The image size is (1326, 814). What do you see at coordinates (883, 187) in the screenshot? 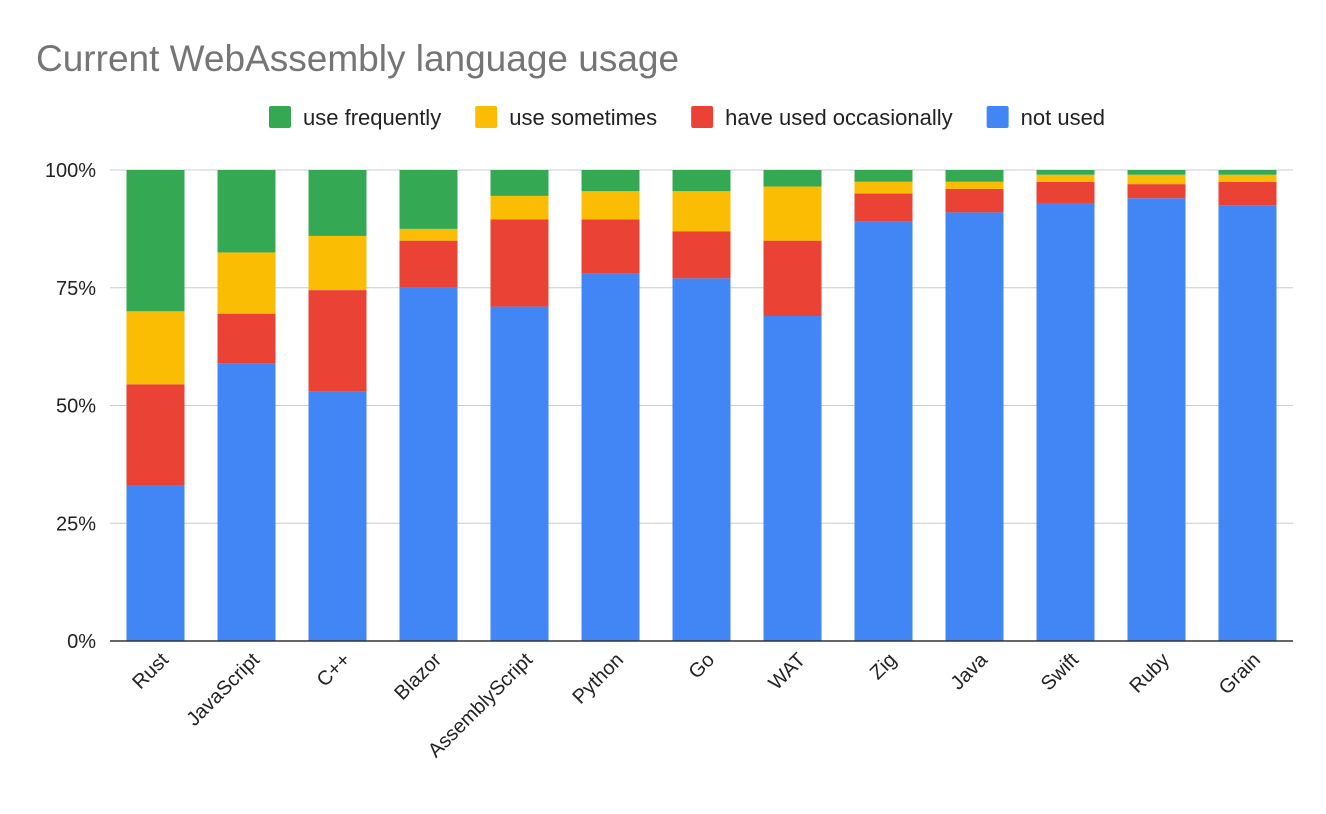
I see `bar-zig-use-sometimes` at bounding box center [883, 187].